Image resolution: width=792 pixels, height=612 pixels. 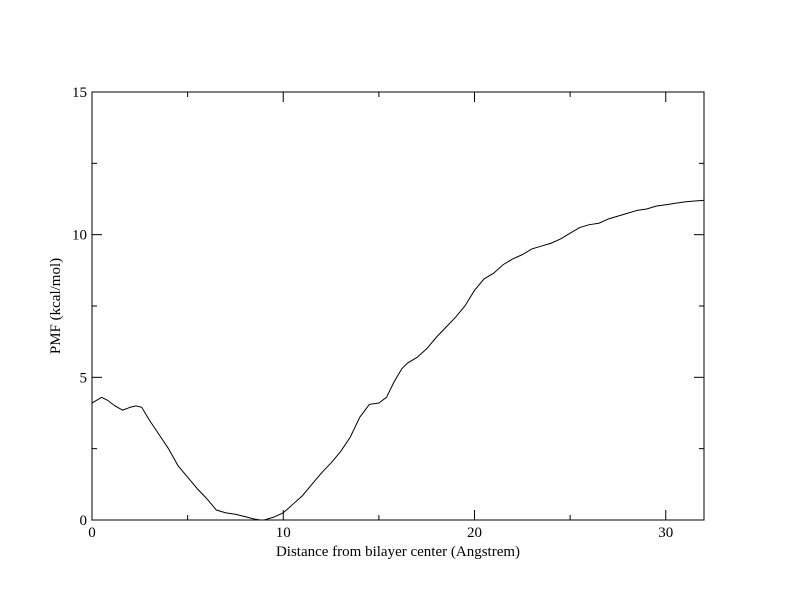 I want to click on y-tick-label: 0, so click(x=84, y=521).